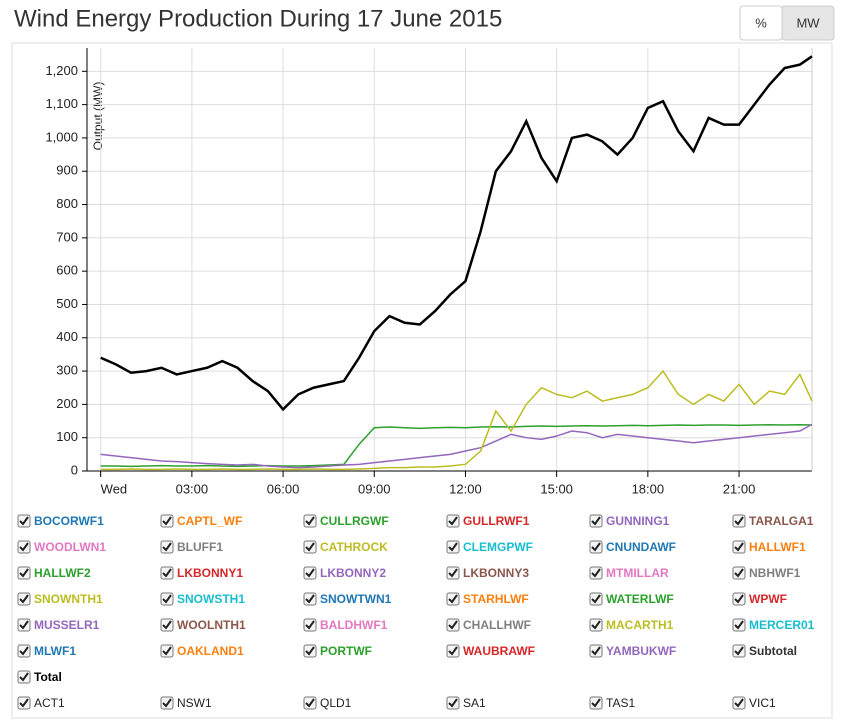  What do you see at coordinates (640, 599) in the screenshot?
I see `legend-label: WATERLWF` at bounding box center [640, 599].